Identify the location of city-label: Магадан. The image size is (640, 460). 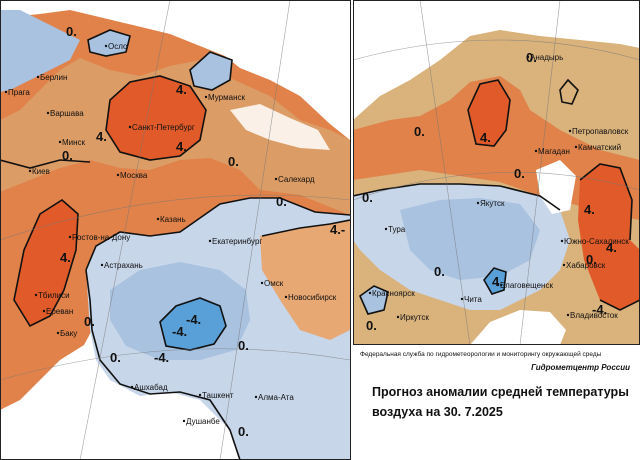
(554, 151).